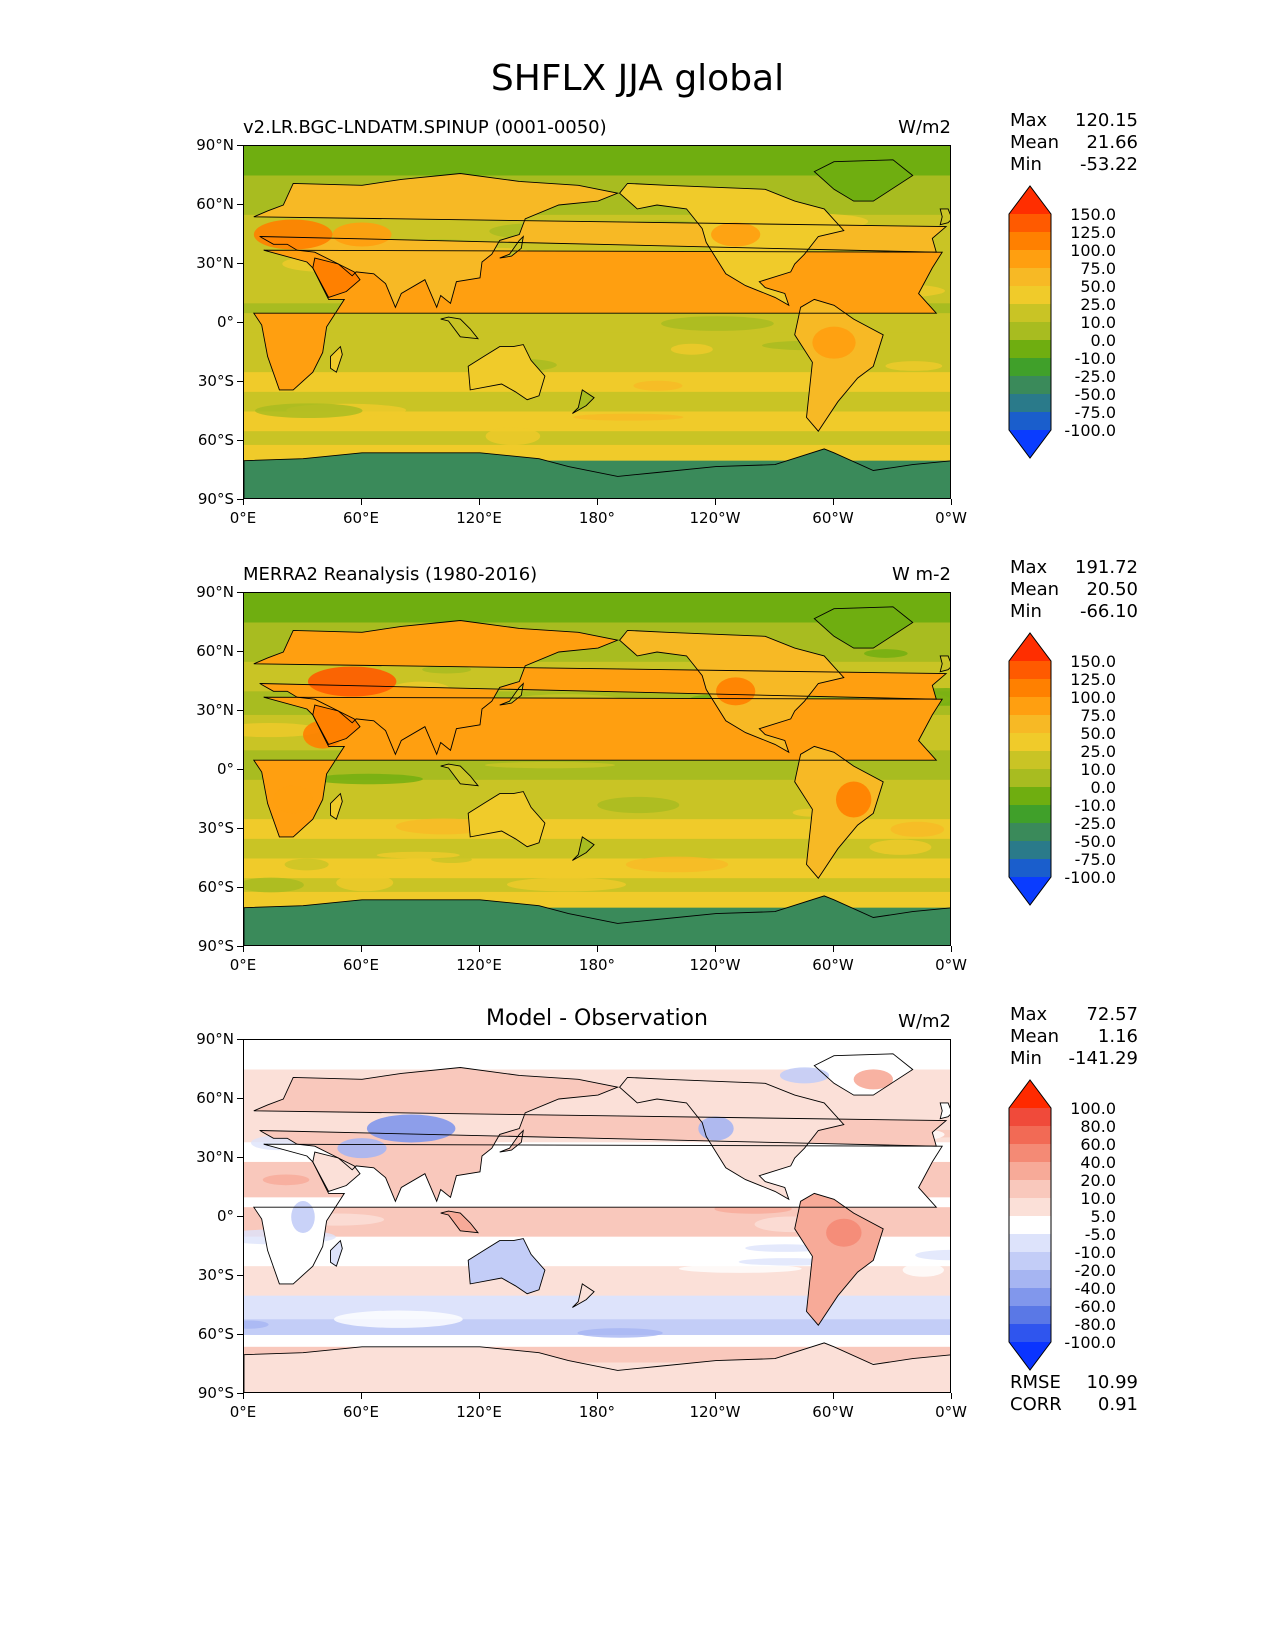  I want to click on map-plot, so click(597, 1216).